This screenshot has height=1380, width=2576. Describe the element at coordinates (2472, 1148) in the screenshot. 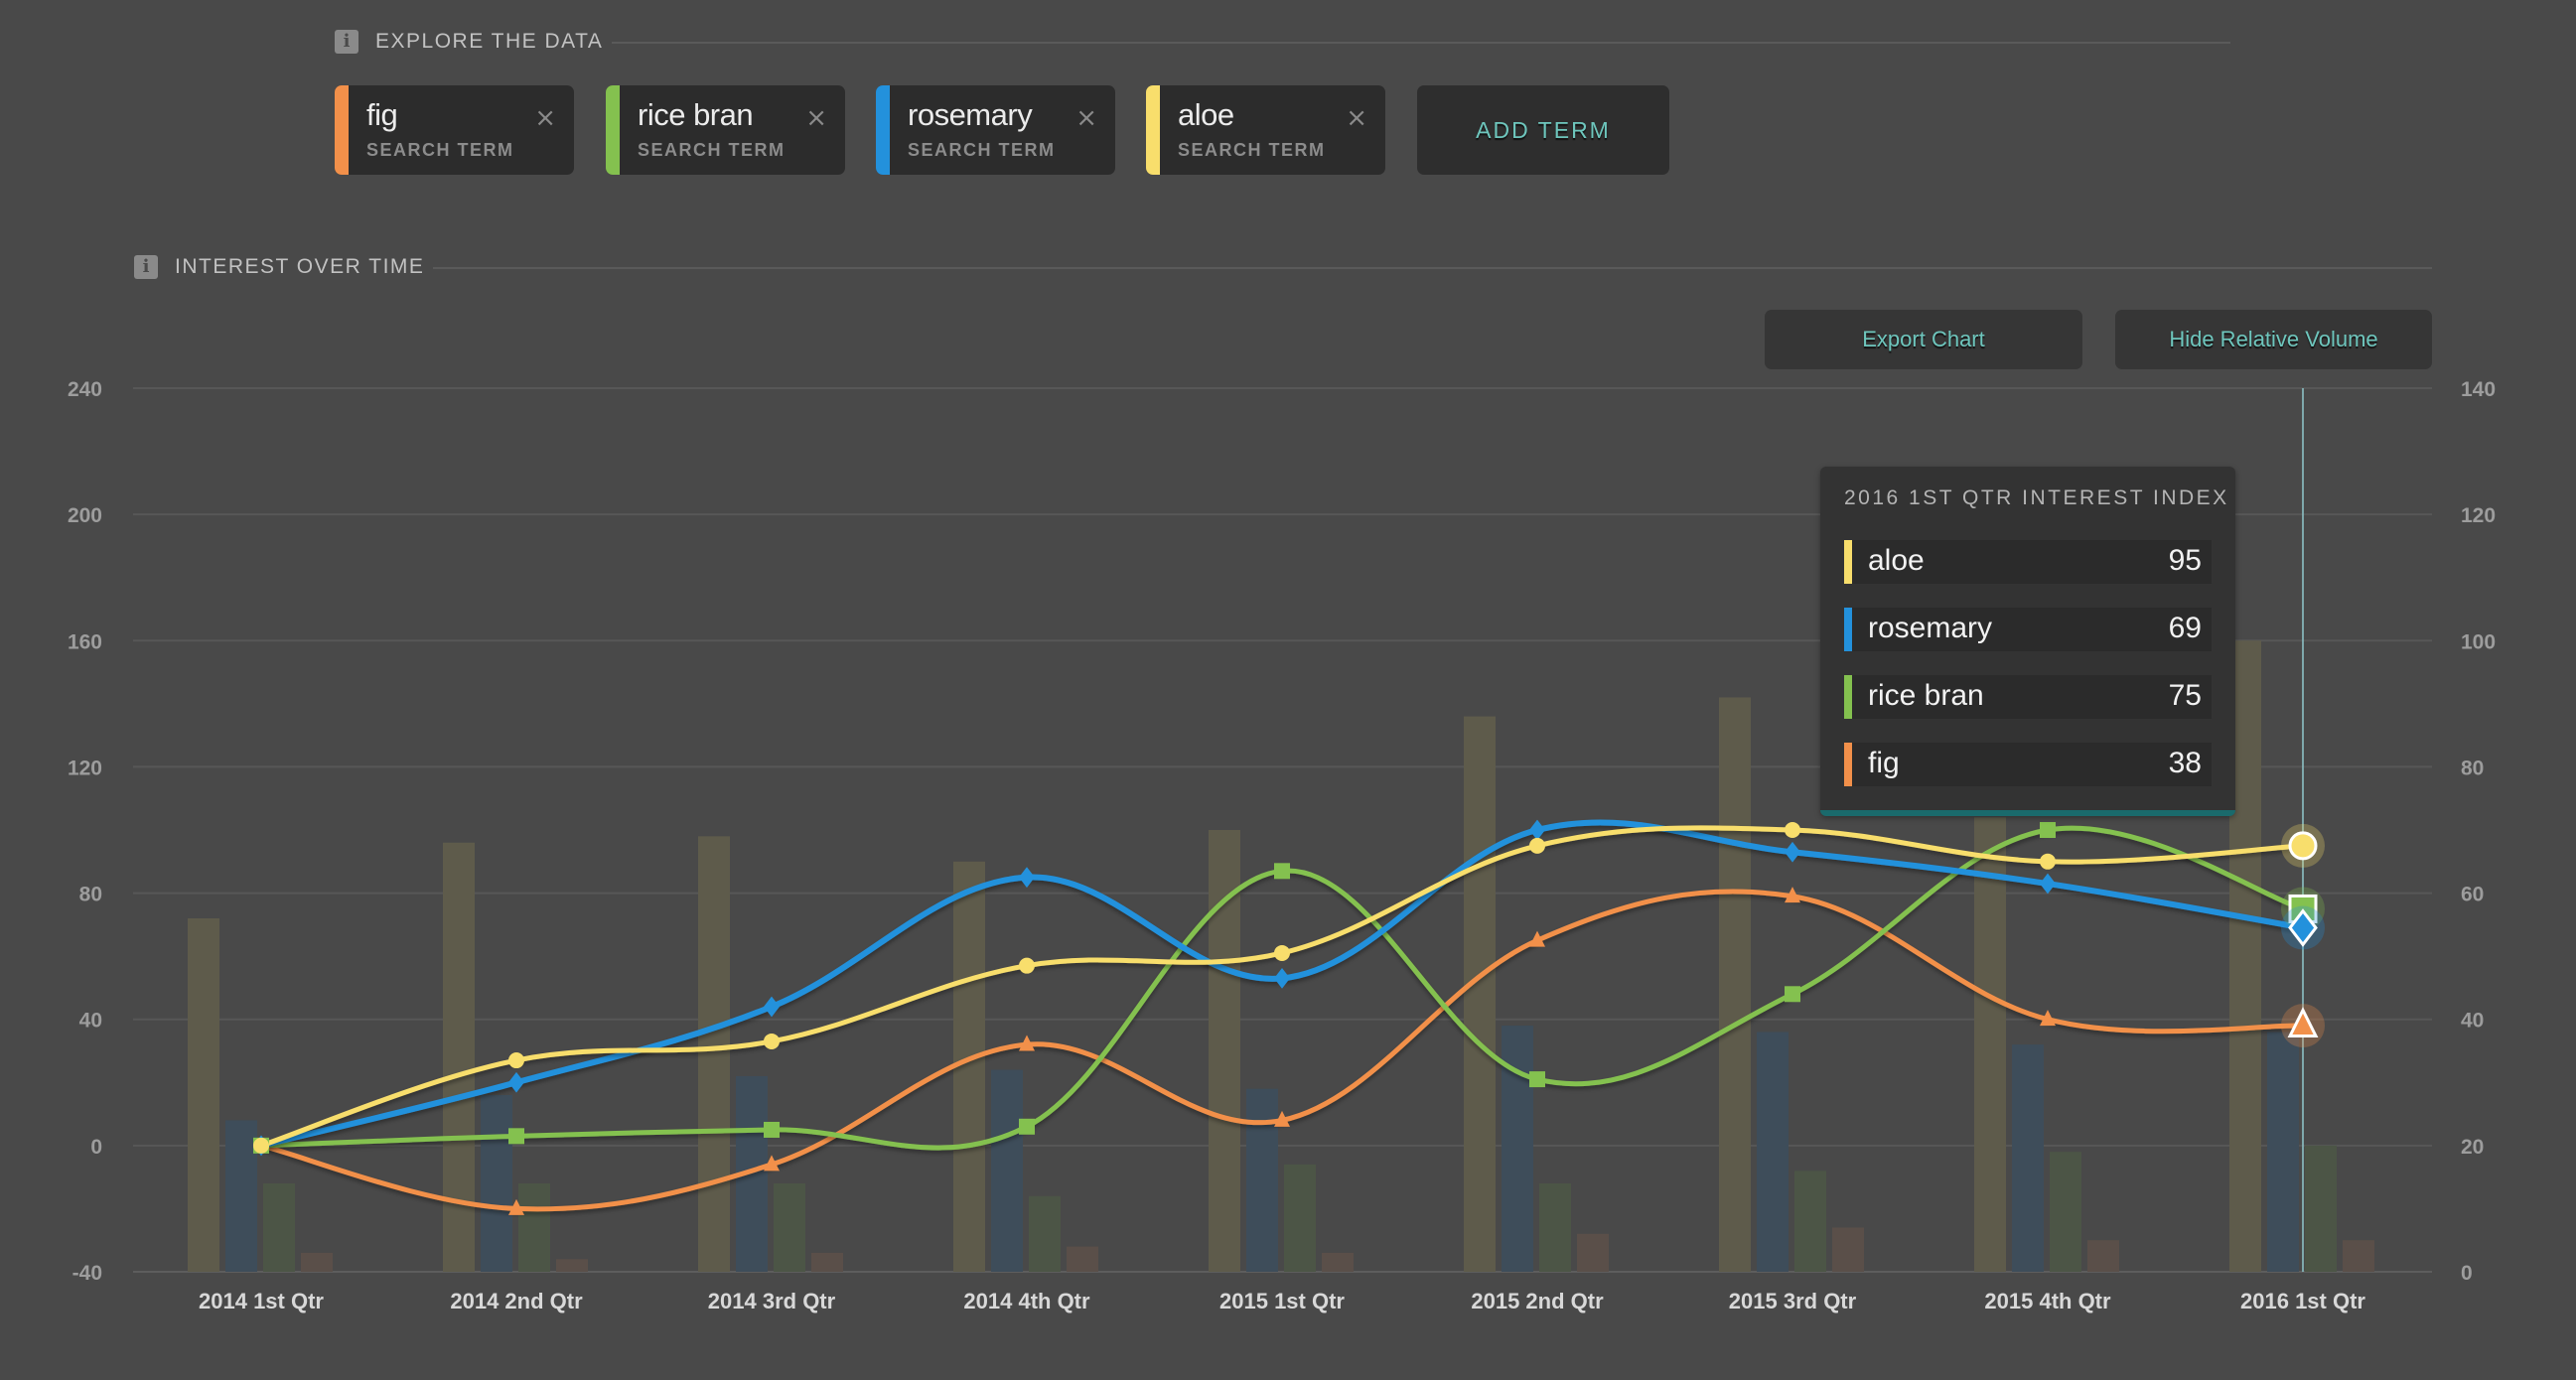

I see `y-right-tick-label: 20` at that location.